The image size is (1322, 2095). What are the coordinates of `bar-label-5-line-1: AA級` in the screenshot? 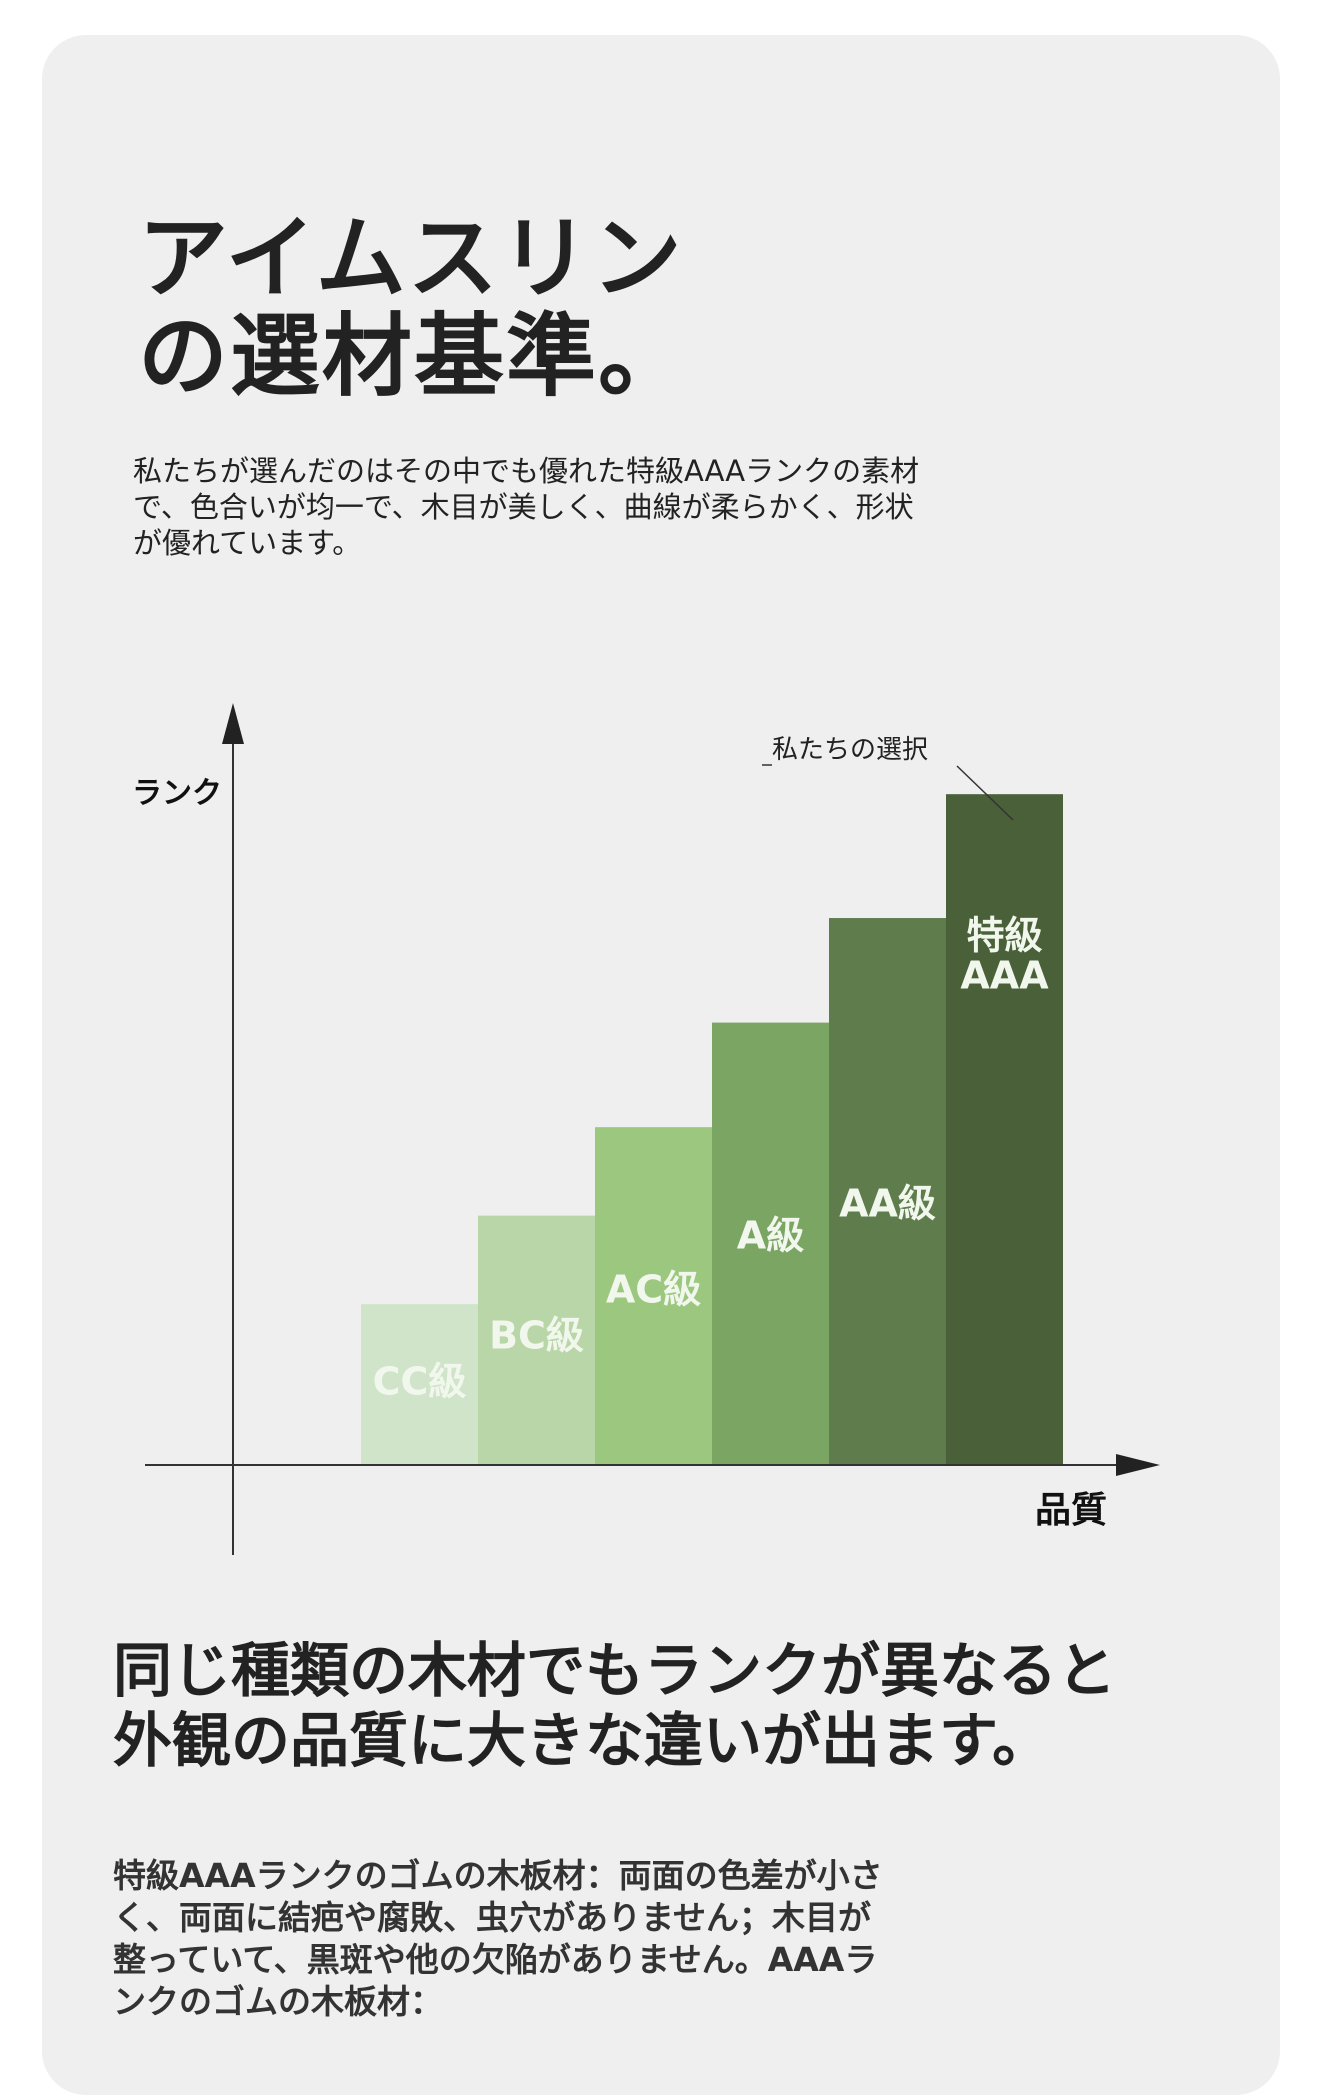 It's located at (887, 1203).